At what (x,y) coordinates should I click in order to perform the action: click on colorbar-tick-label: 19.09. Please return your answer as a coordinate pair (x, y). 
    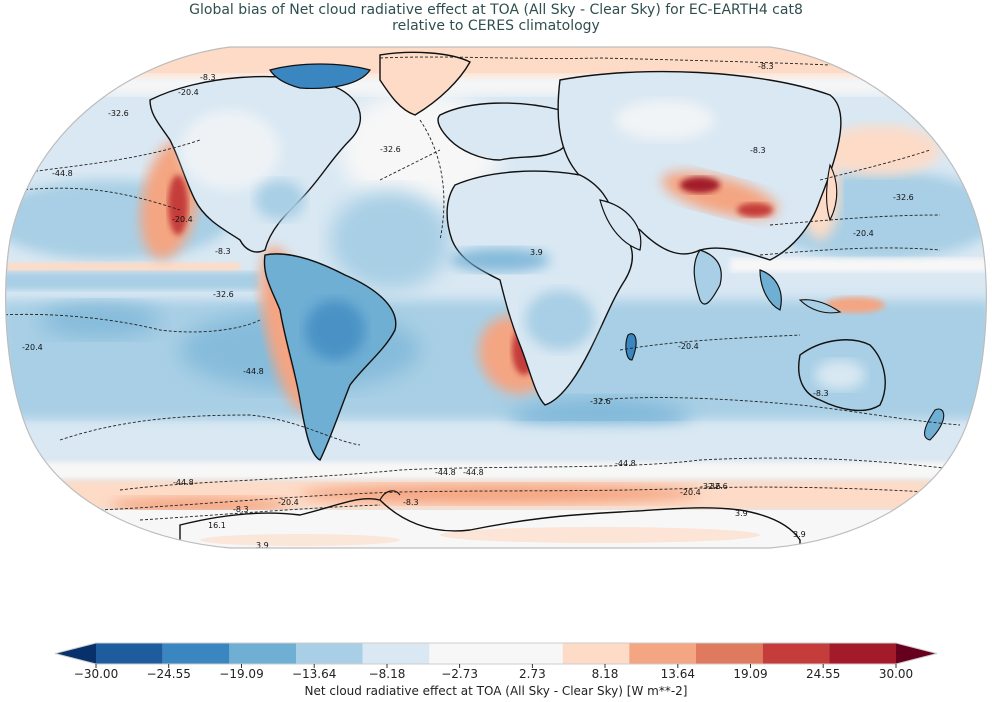
    Looking at the image, I should click on (750, 674).